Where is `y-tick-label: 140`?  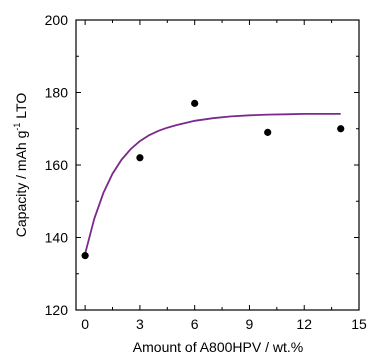 y-tick-label: 140 is located at coordinates (57, 238).